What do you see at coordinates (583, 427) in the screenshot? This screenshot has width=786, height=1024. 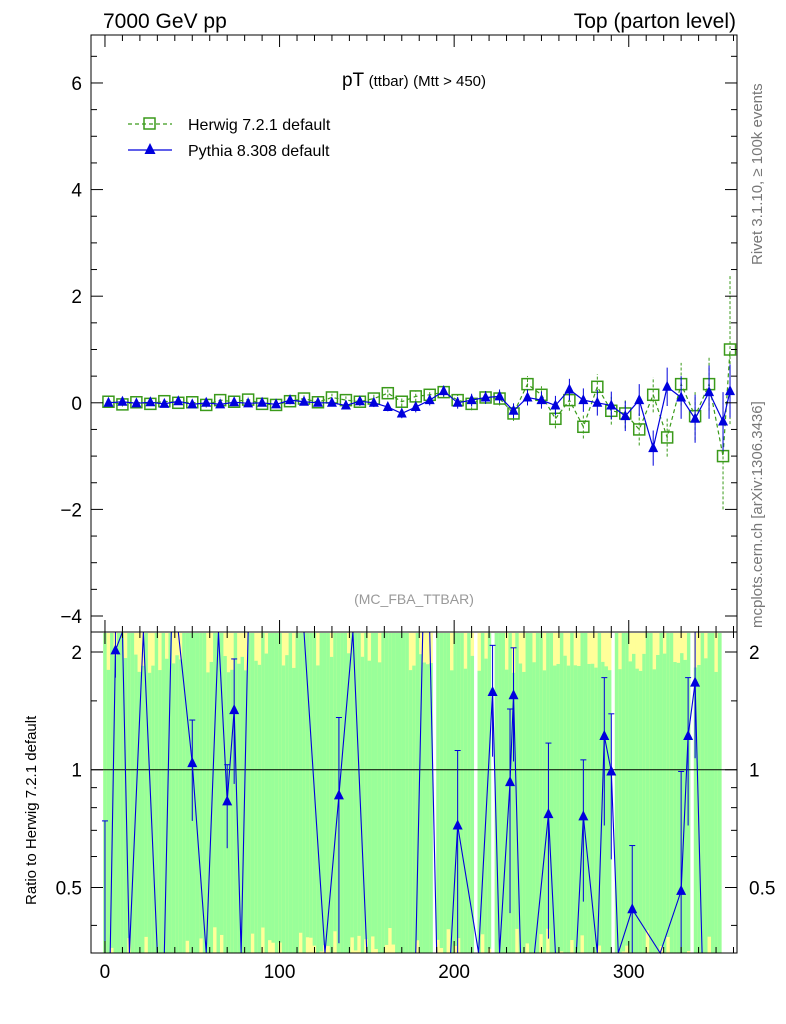 I see `herwig-point` at bounding box center [583, 427].